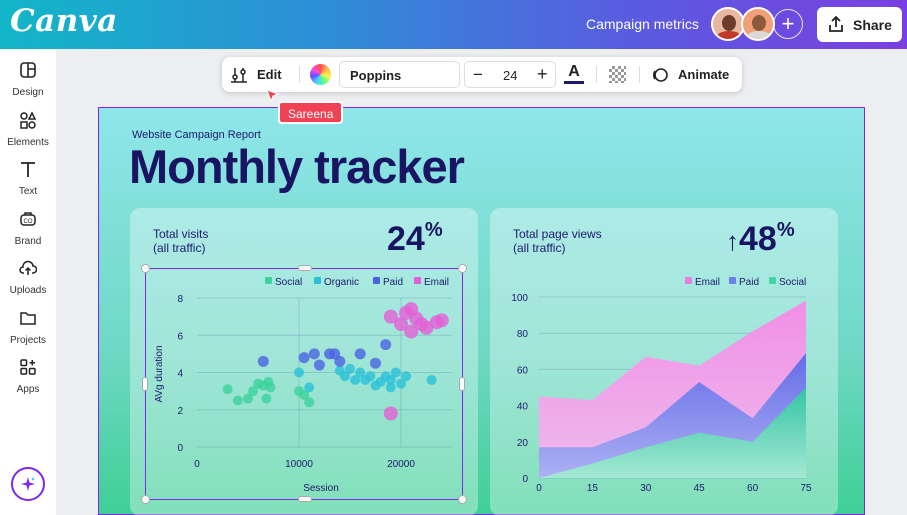  I want to click on apps-grid-icon, so click(28, 367).